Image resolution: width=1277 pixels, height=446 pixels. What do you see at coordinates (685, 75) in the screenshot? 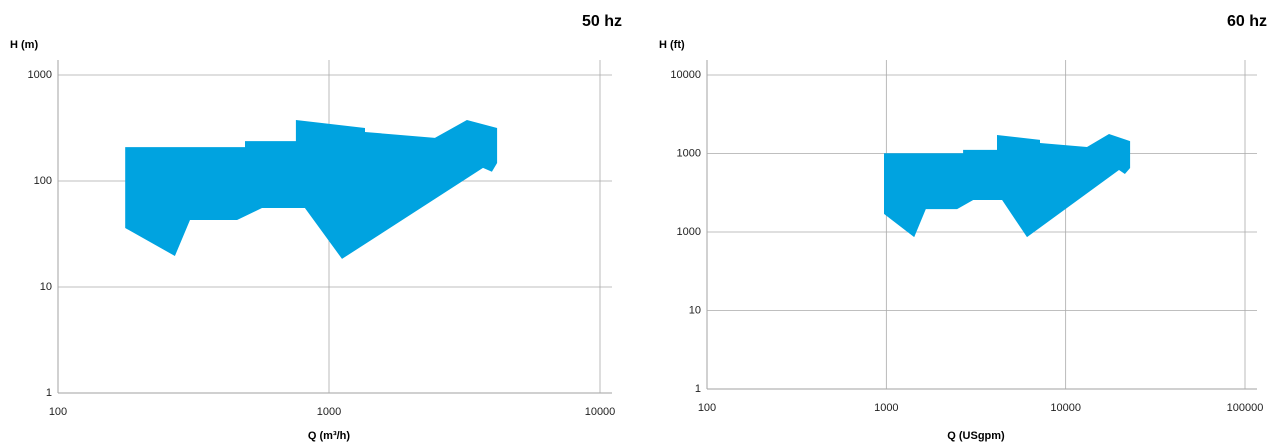
I see `y-tick-label: 10000` at bounding box center [685, 75].